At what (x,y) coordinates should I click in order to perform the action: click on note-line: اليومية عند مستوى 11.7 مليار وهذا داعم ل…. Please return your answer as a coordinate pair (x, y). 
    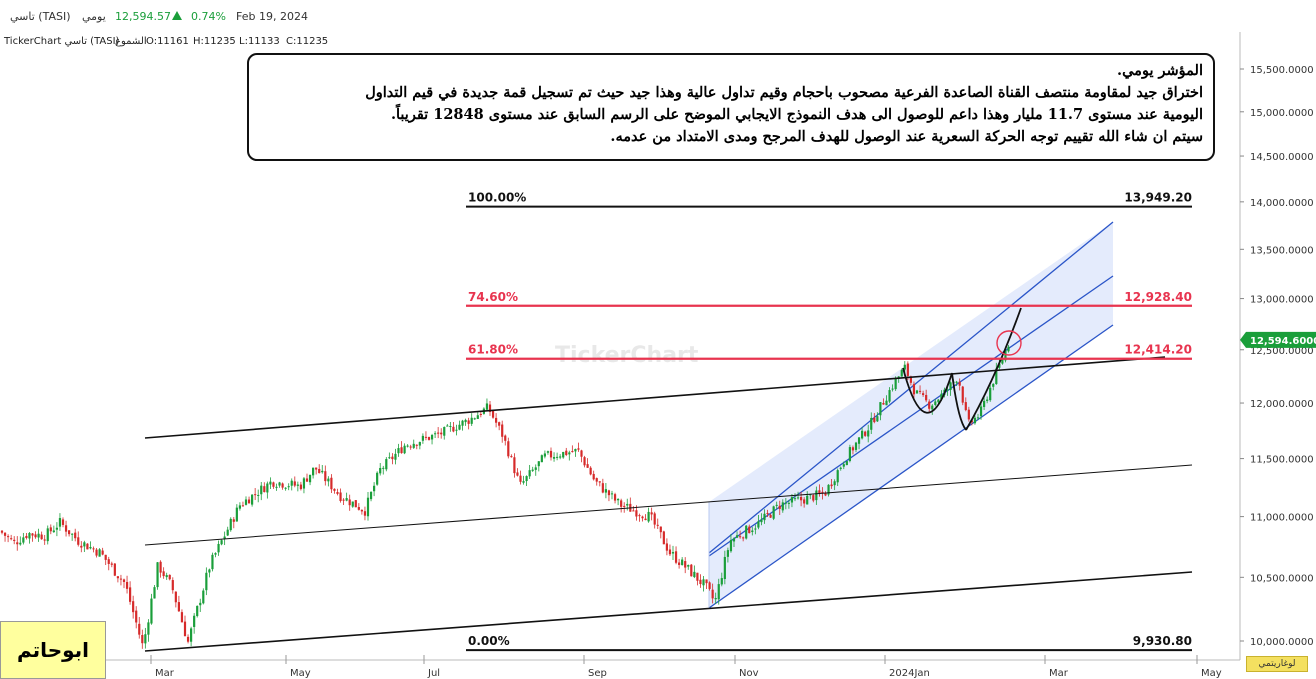
    Looking at the image, I should click on (796, 114).